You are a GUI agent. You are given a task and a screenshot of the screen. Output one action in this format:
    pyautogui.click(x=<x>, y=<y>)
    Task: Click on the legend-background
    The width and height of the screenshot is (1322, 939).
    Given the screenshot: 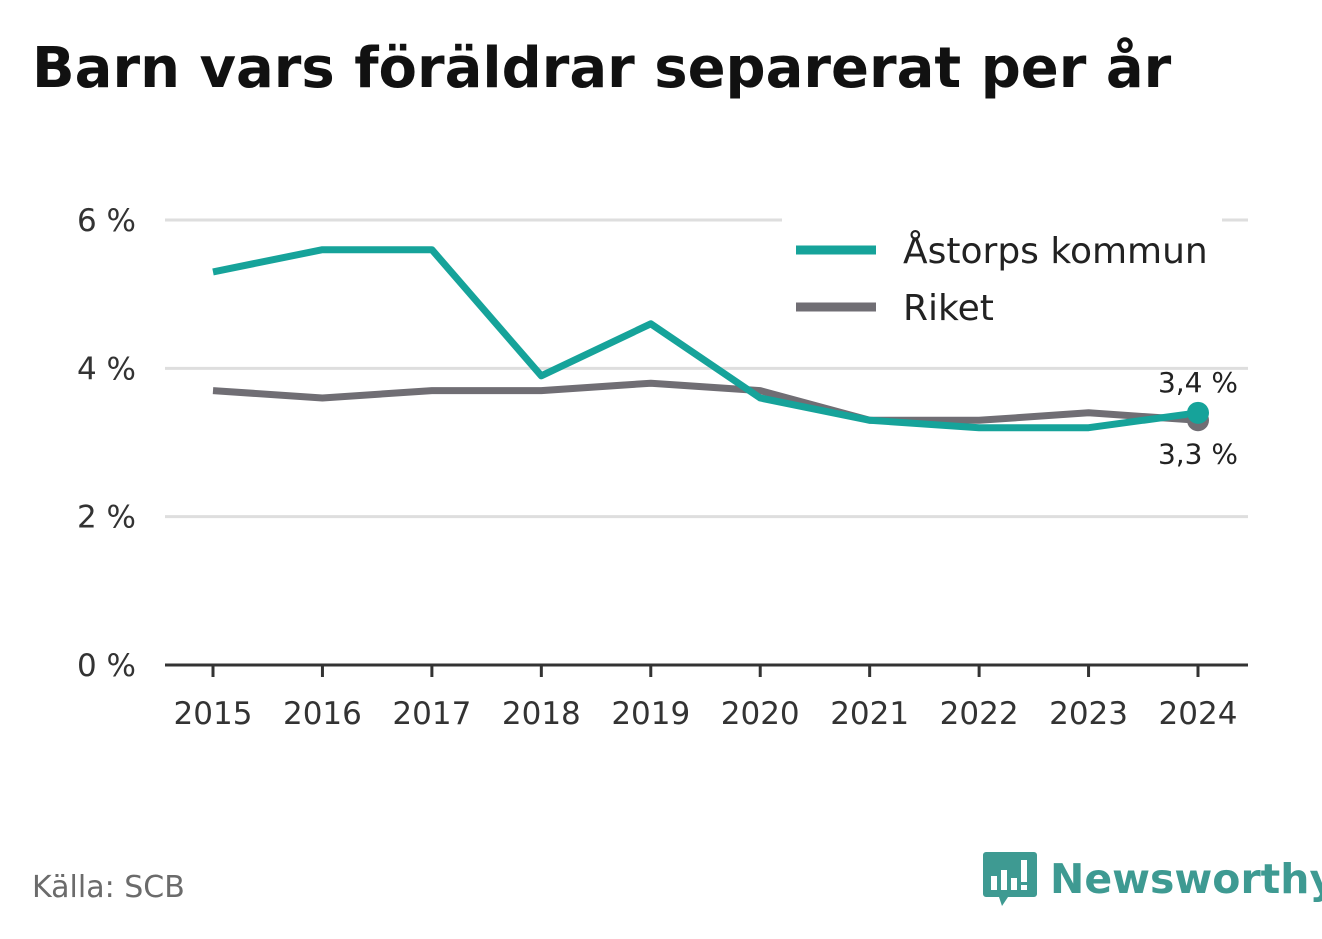 What is the action you would take?
    pyautogui.click(x=1002, y=276)
    